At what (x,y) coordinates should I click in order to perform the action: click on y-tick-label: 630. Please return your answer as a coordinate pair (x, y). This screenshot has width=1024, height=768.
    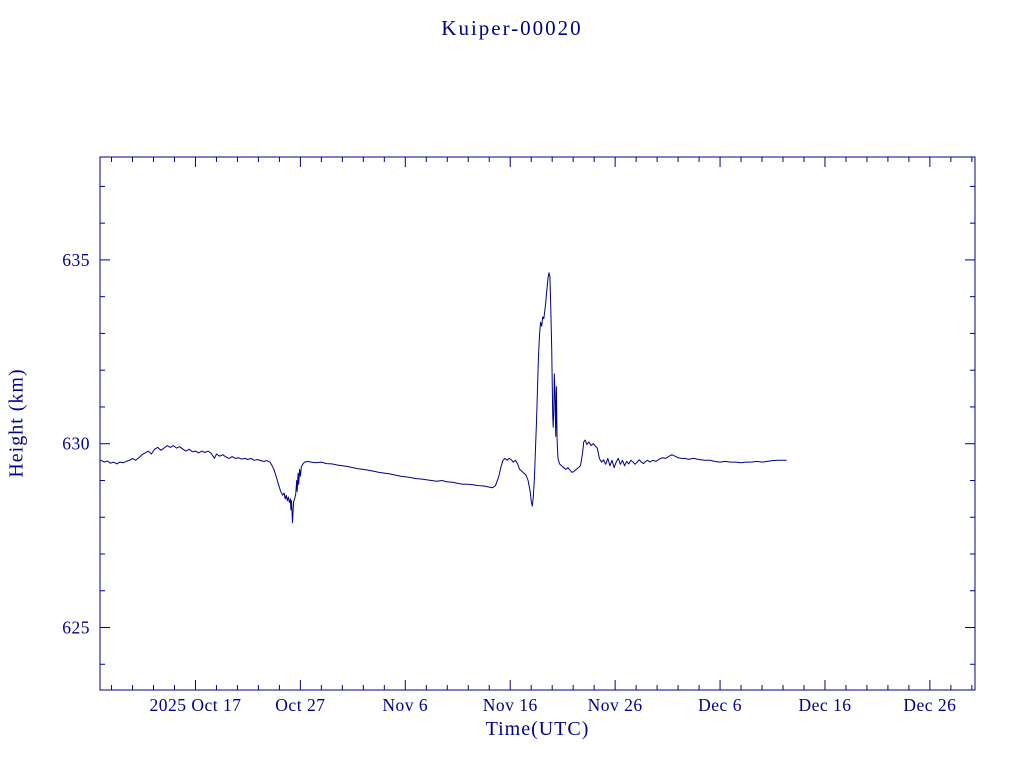
    Looking at the image, I should click on (76, 444).